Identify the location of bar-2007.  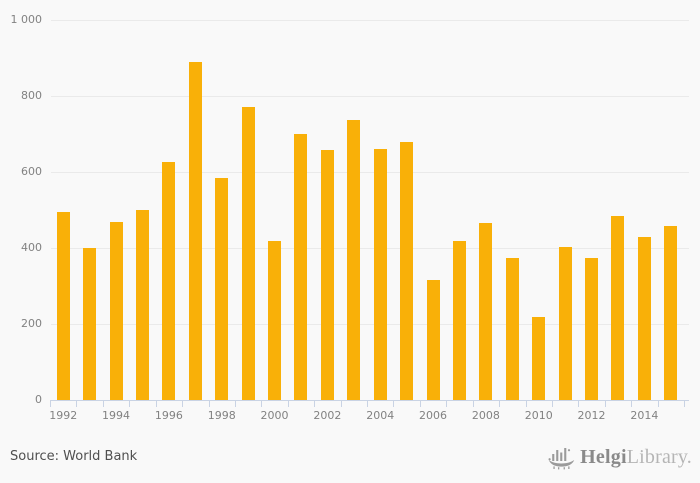
(459, 320).